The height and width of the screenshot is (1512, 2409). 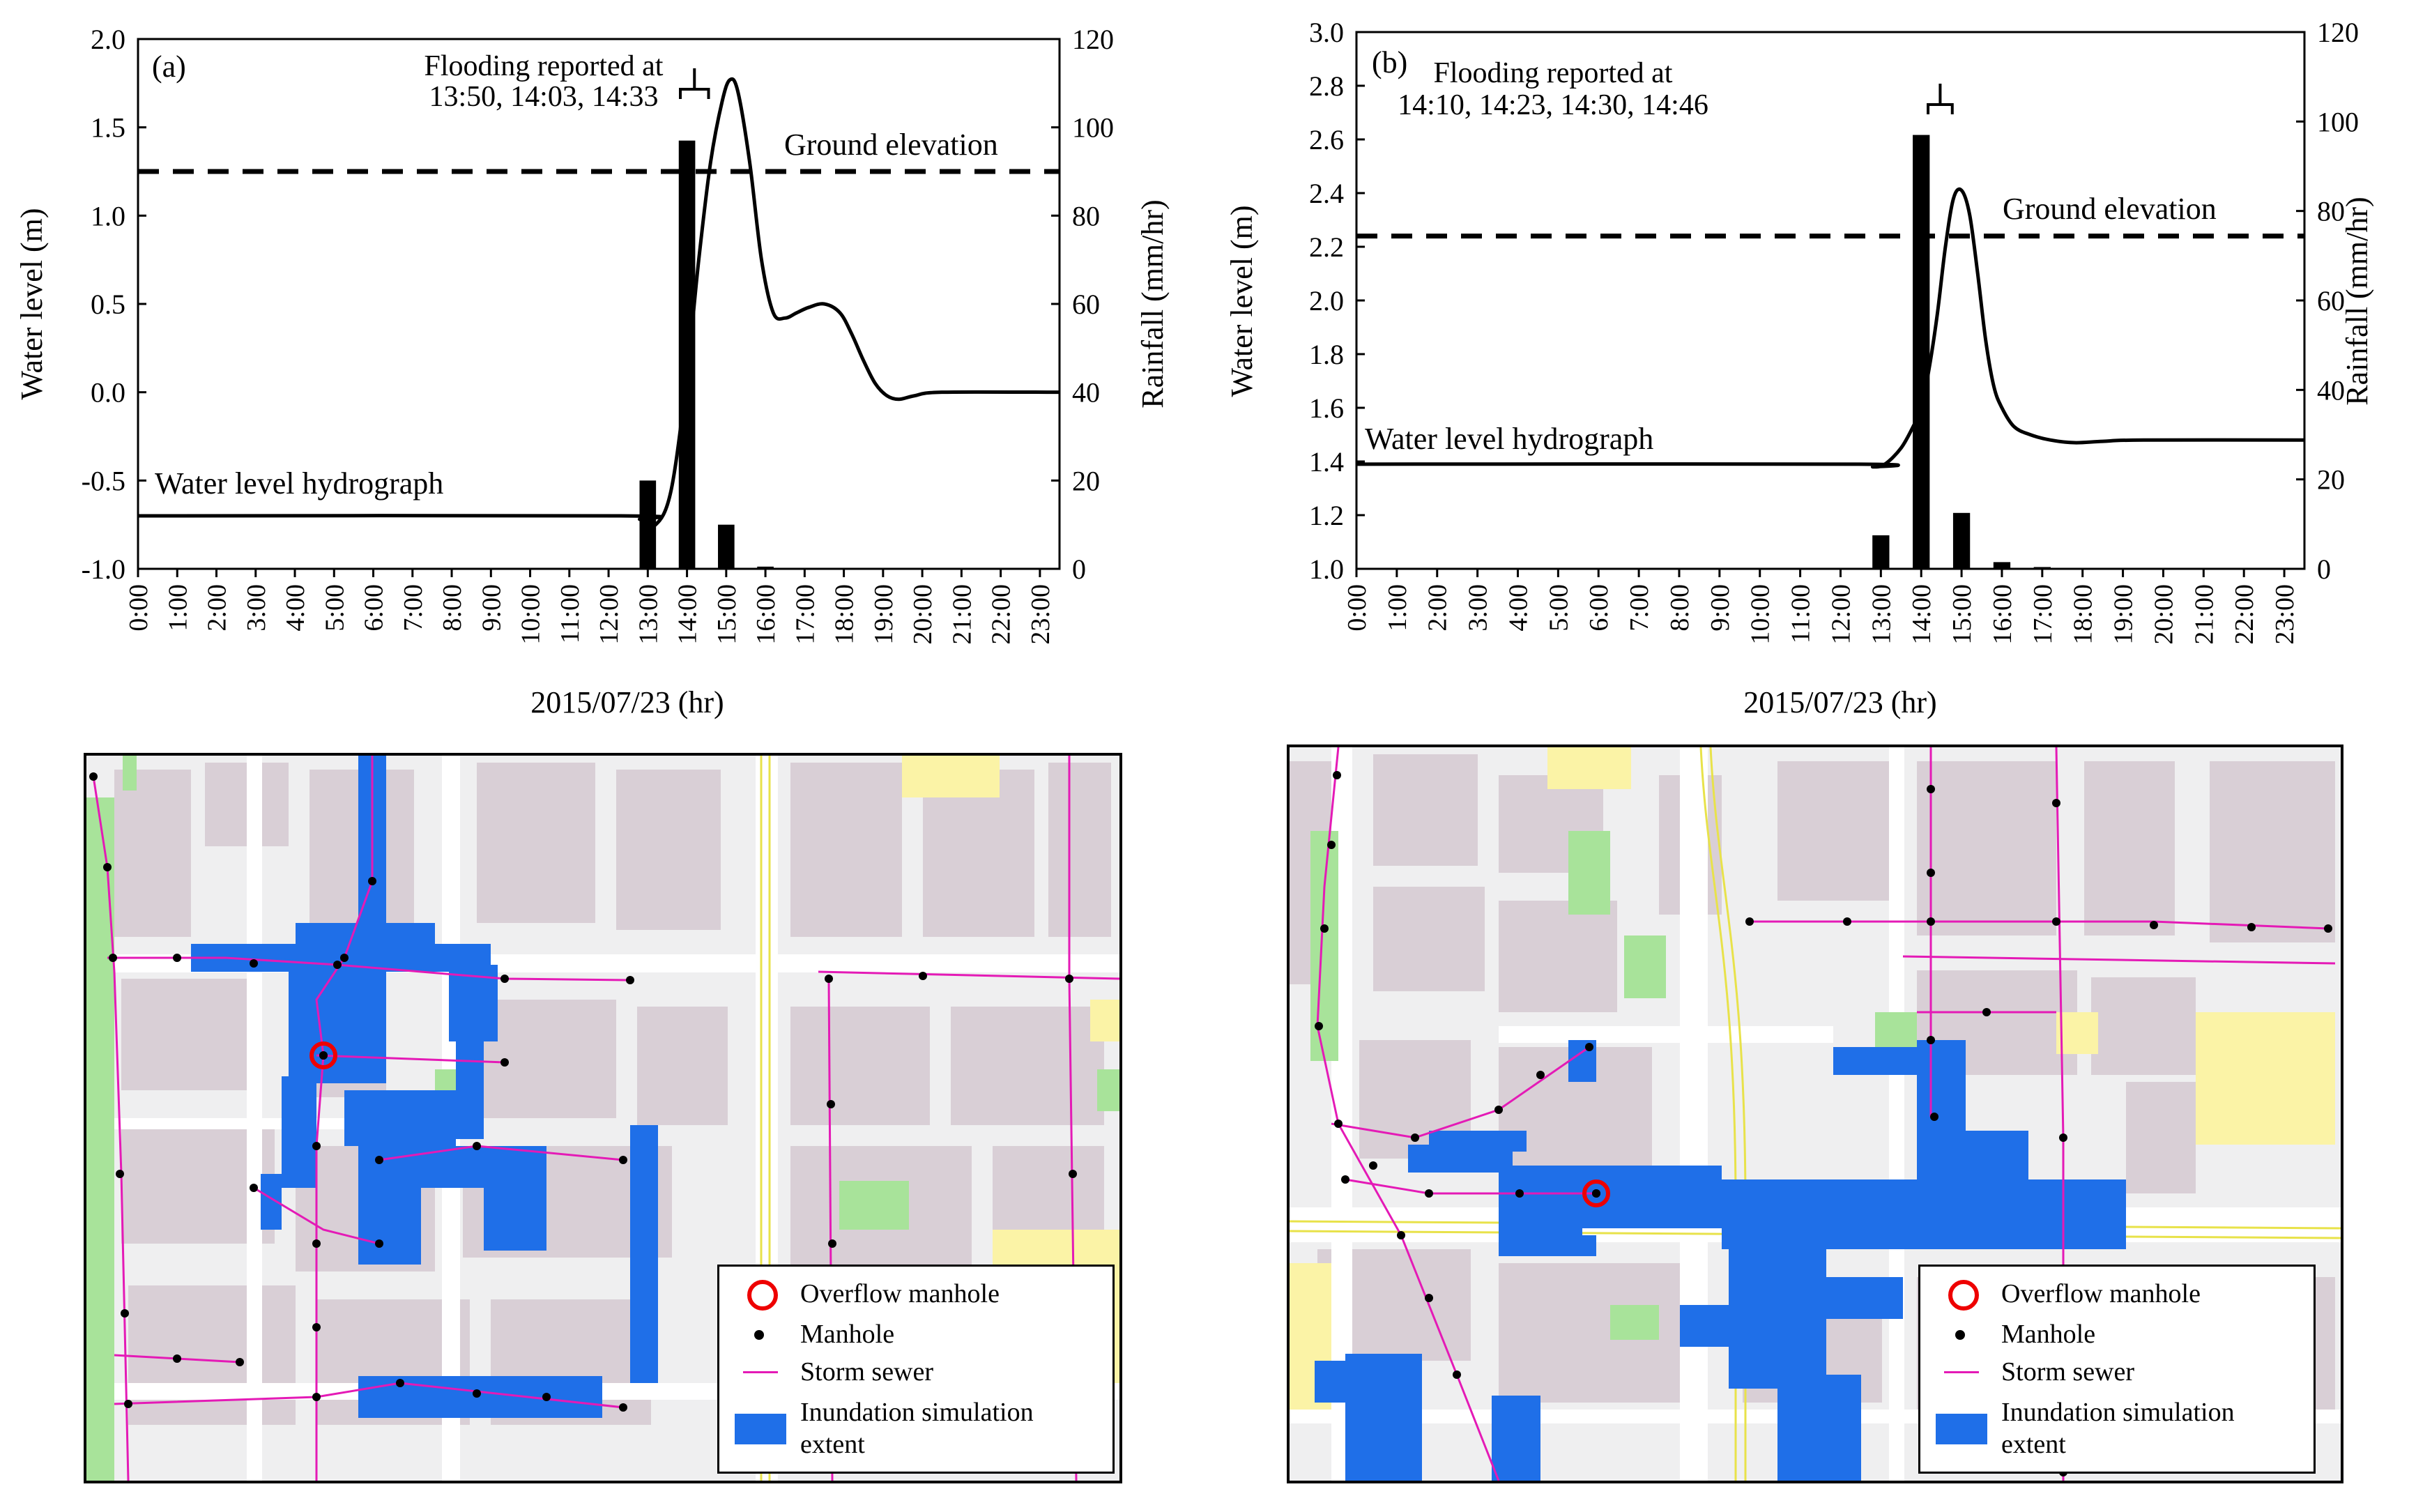 What do you see at coordinates (1326, 408) in the screenshot?
I see `left-tick-label: 1.6` at bounding box center [1326, 408].